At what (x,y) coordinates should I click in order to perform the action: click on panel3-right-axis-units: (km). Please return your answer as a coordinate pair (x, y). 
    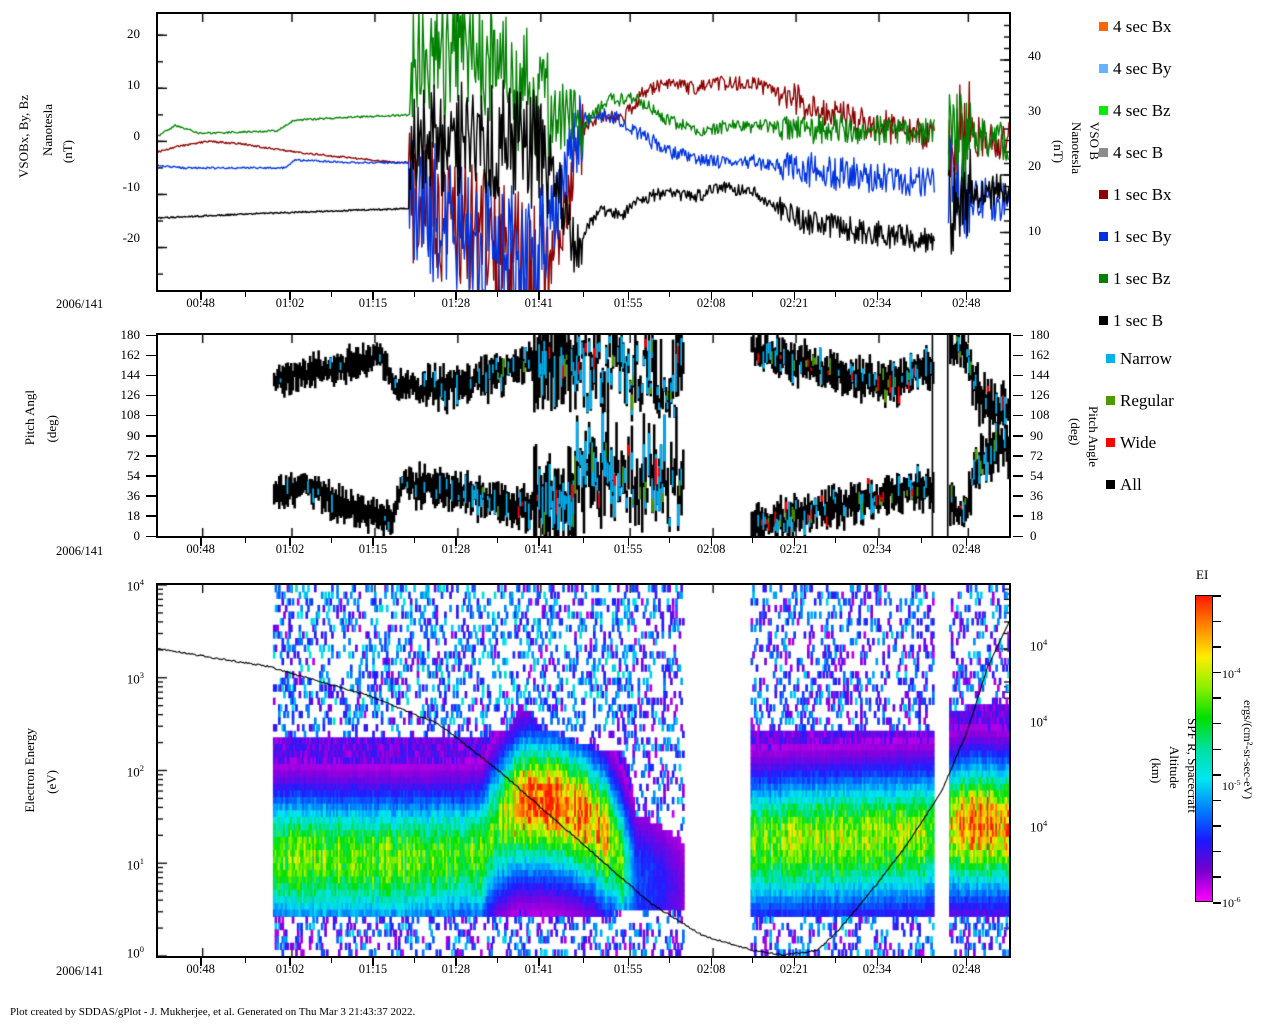
    Looking at the image, I should click on (1156, 771).